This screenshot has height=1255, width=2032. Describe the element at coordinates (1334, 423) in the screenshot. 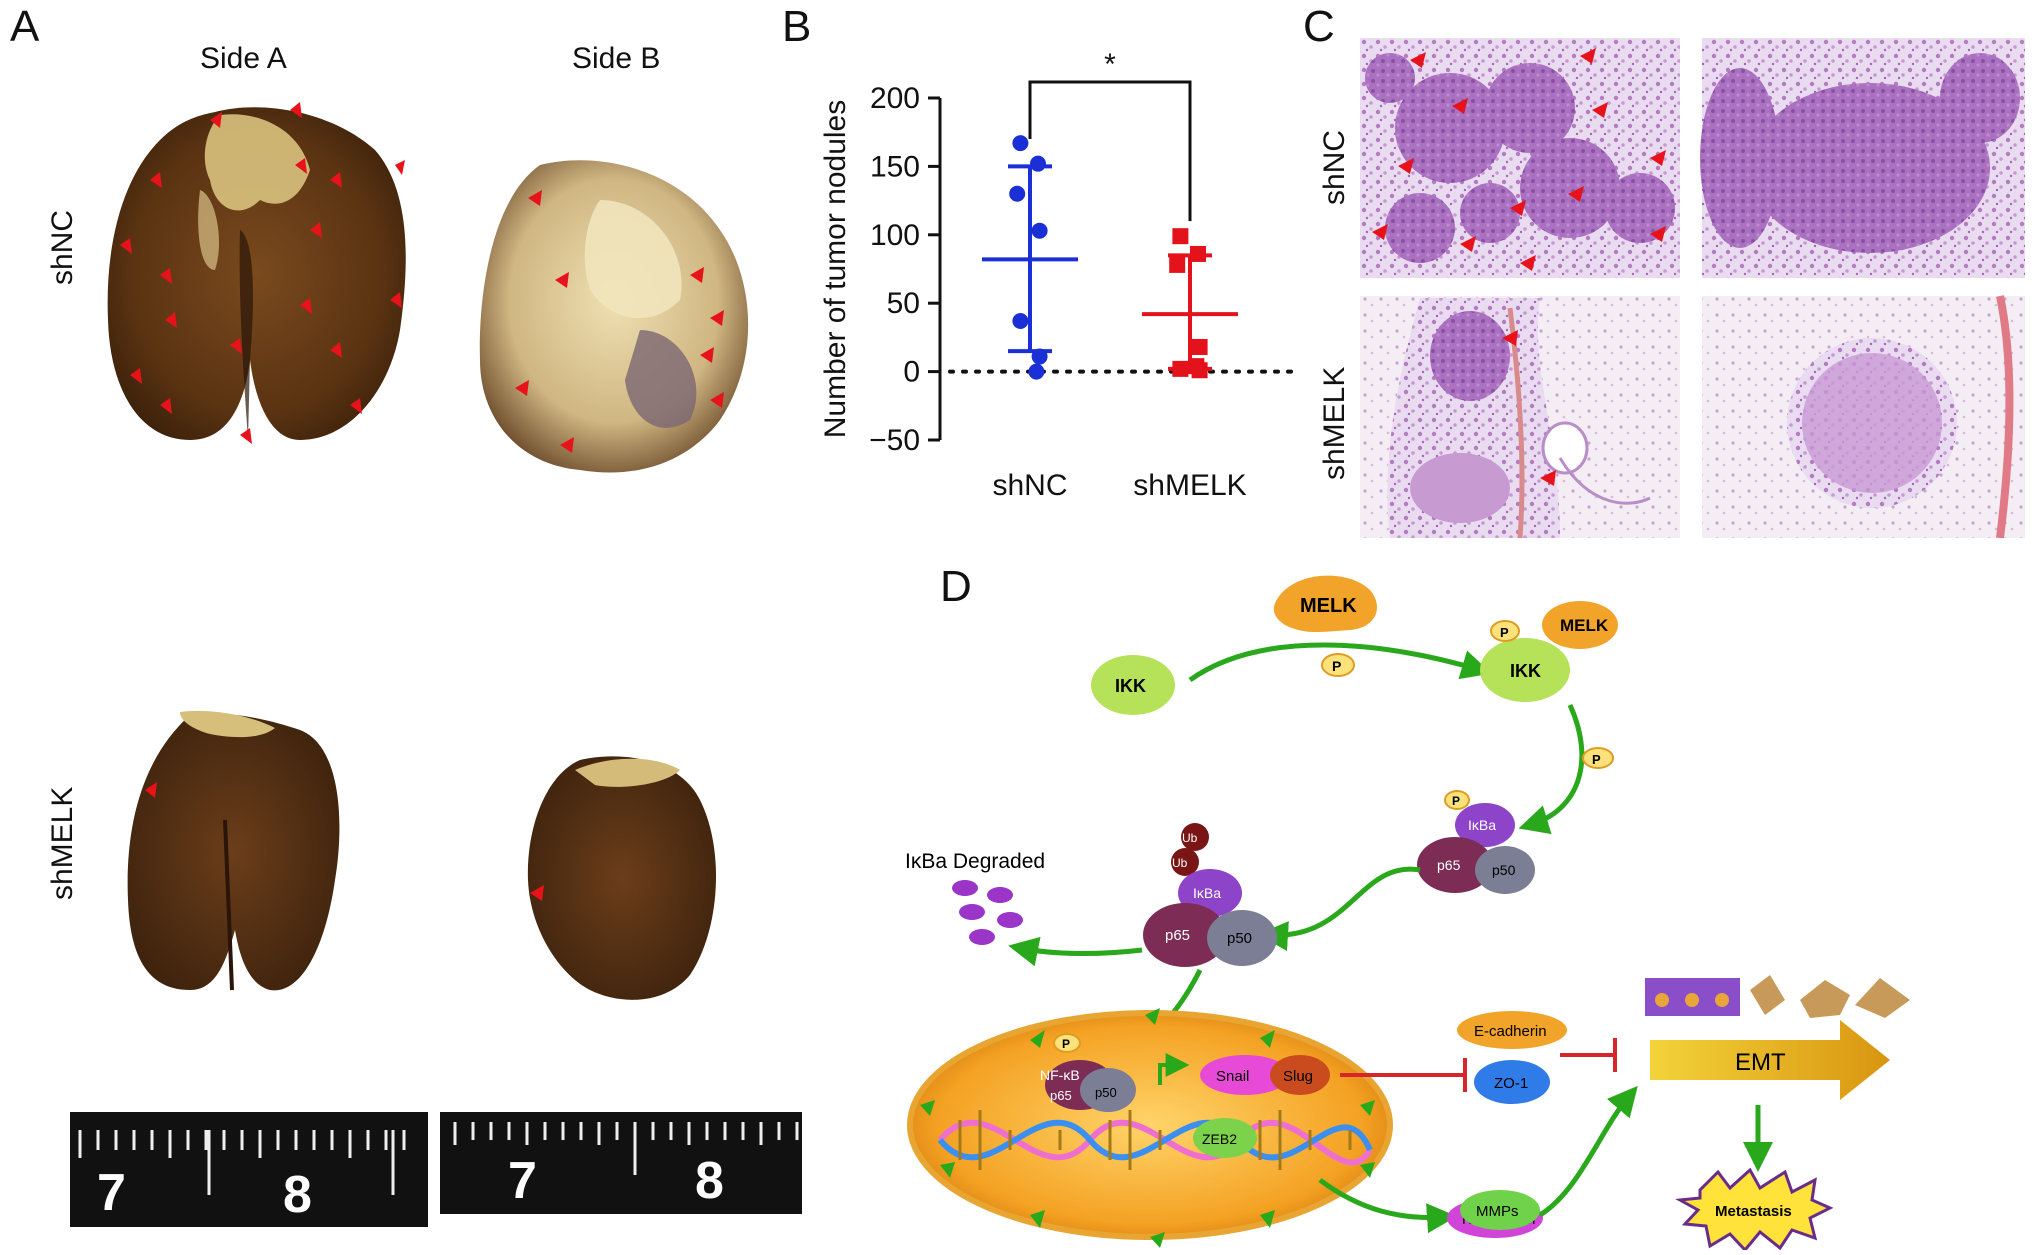

I see `panel-c-shmelk-label: shMELK` at that location.